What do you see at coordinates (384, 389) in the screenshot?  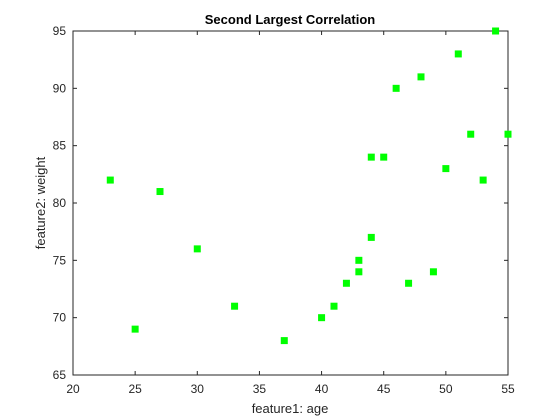 I see `x-tick-label: 45` at bounding box center [384, 389].